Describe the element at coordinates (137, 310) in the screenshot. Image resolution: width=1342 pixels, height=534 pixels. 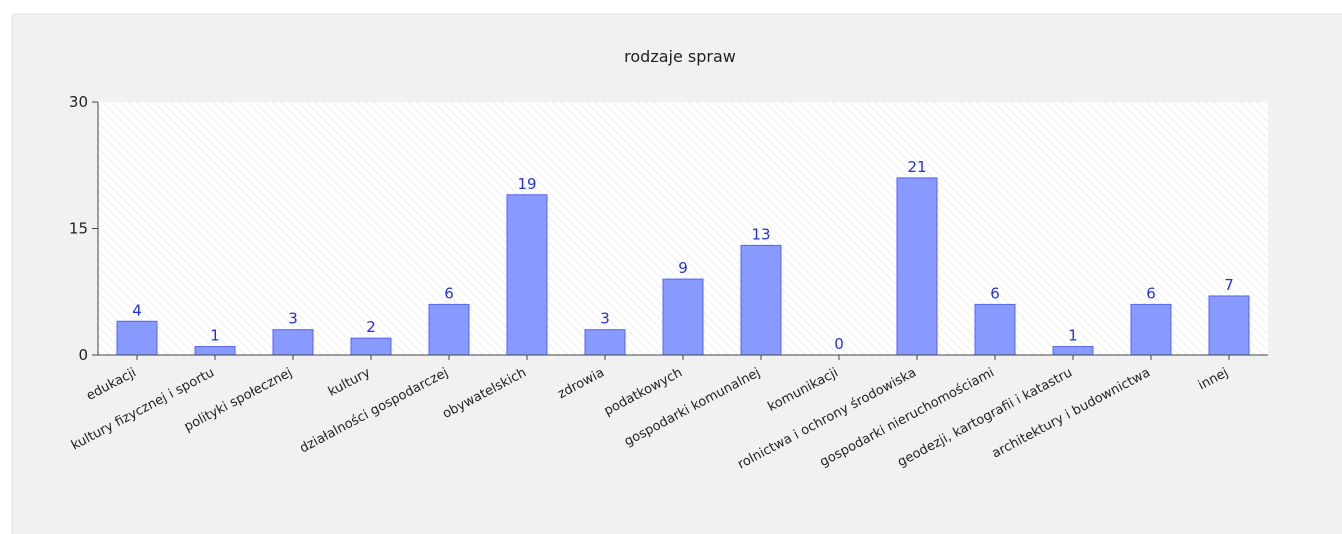
I see `data-label: 4` at that location.